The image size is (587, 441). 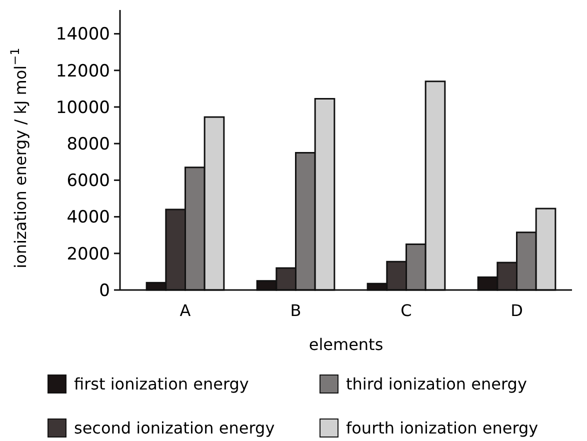 I want to click on y-tick-label: 0, so click(x=104, y=290).